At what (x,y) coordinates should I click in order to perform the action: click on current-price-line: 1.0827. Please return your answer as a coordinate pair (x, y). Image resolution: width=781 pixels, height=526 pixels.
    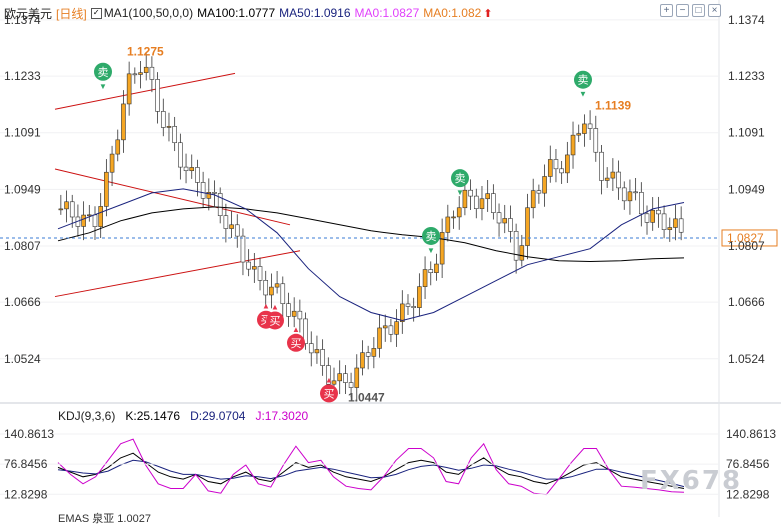
    Looking at the image, I should click on (389, 238).